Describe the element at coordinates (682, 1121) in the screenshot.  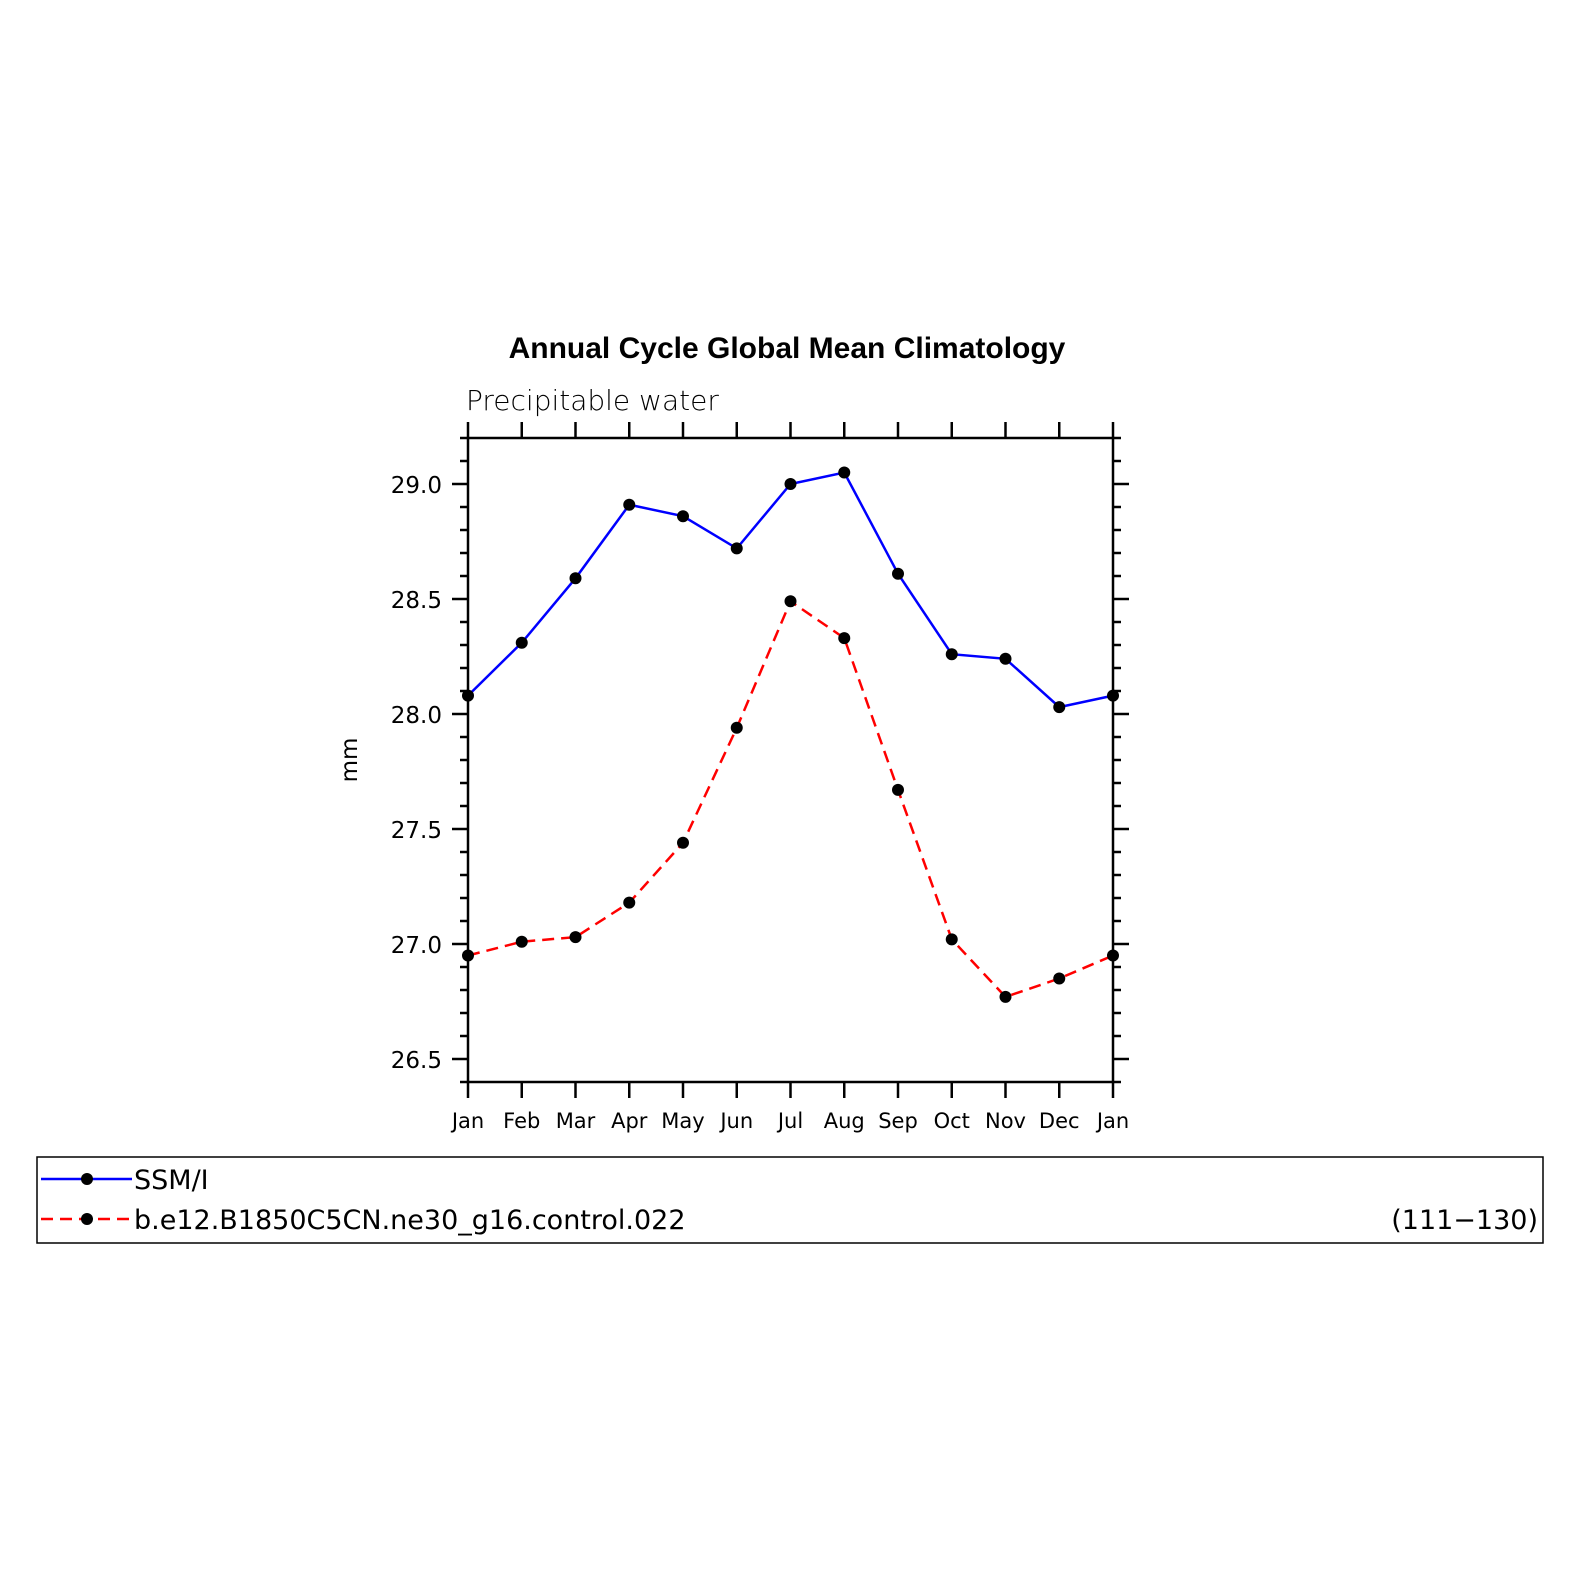
I see `x-tick-label: May` at that location.